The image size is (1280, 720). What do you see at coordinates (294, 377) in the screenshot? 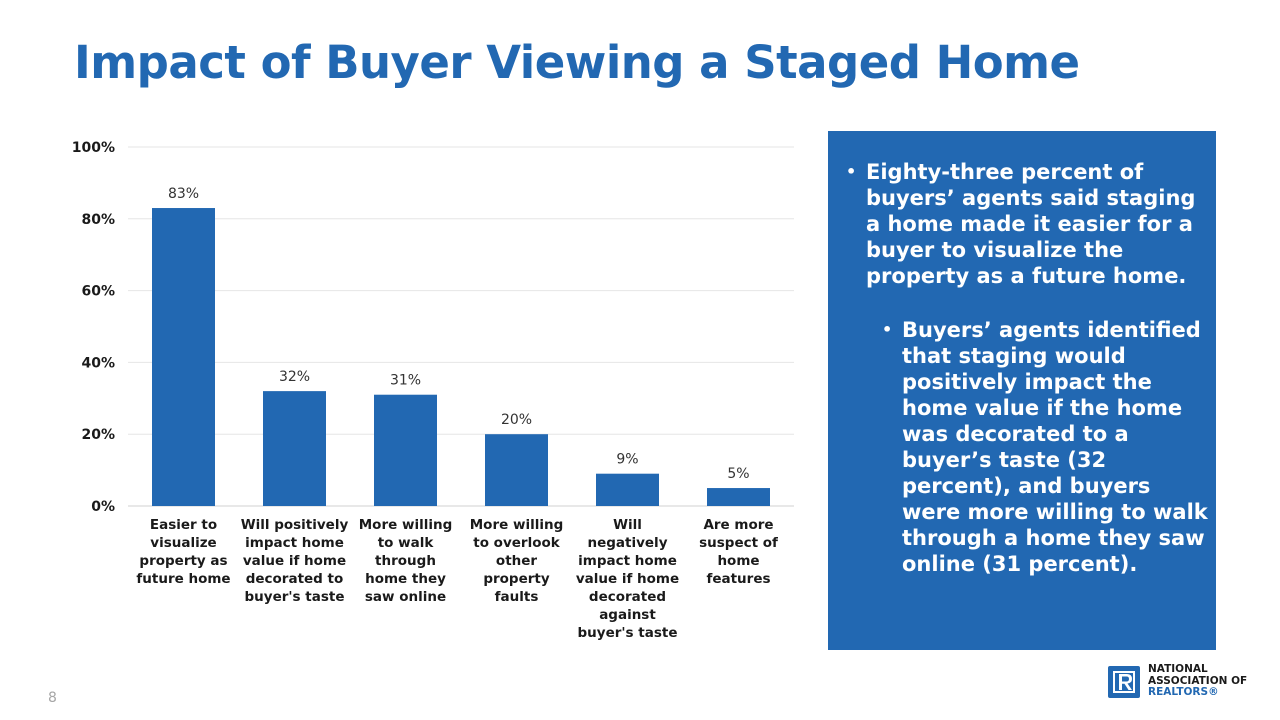
I see `data-label: 32%` at bounding box center [294, 377].